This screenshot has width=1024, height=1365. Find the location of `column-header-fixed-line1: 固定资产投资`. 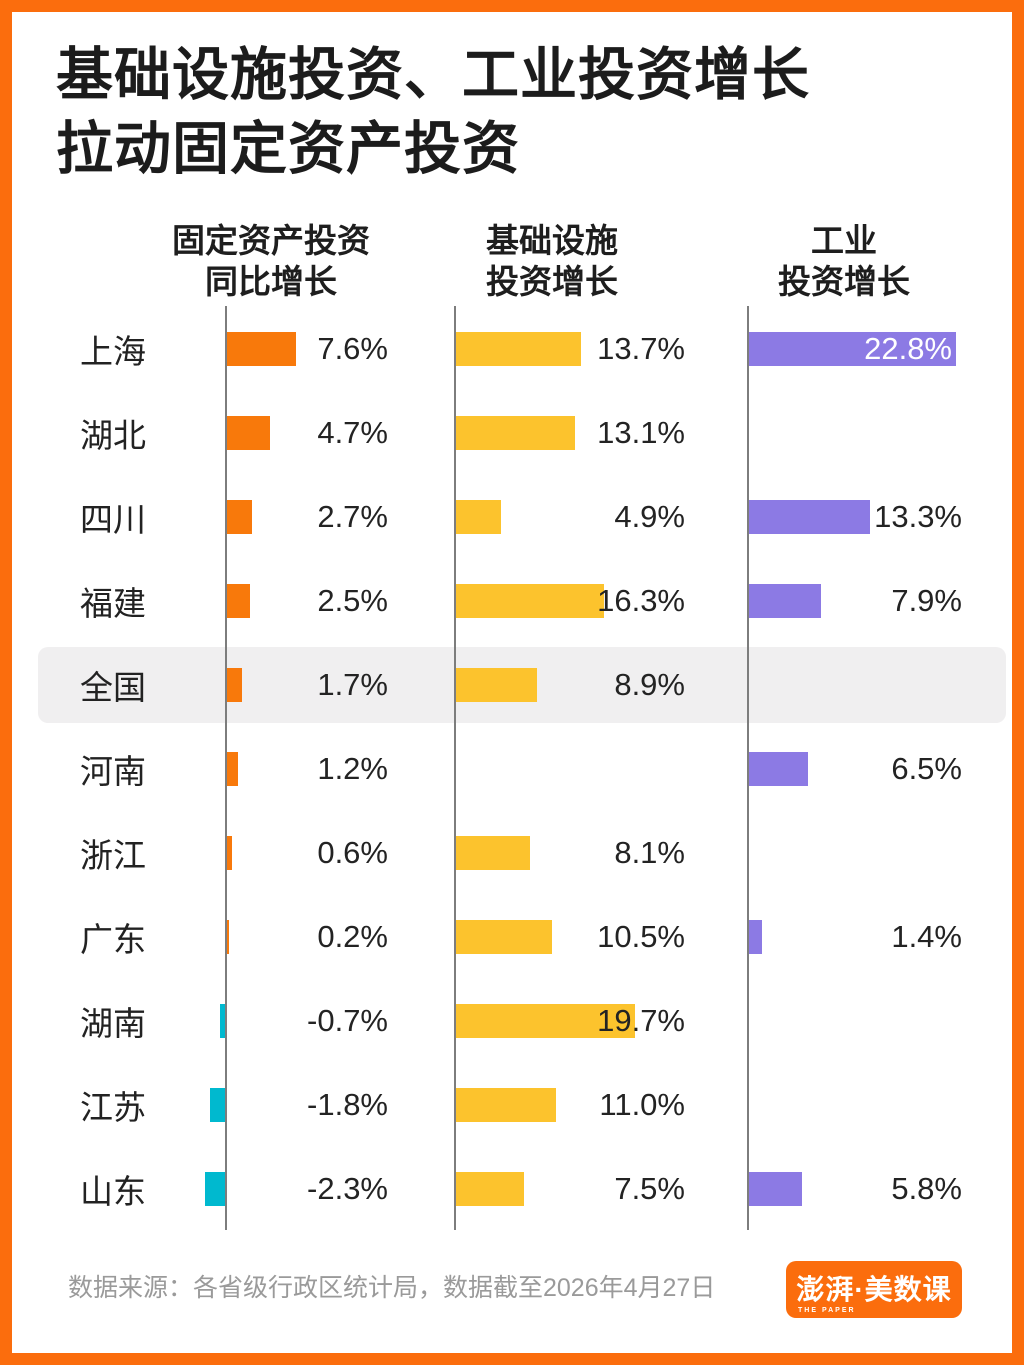

column-header-fixed-line1: 固定资产投资 is located at coordinates (271, 240).